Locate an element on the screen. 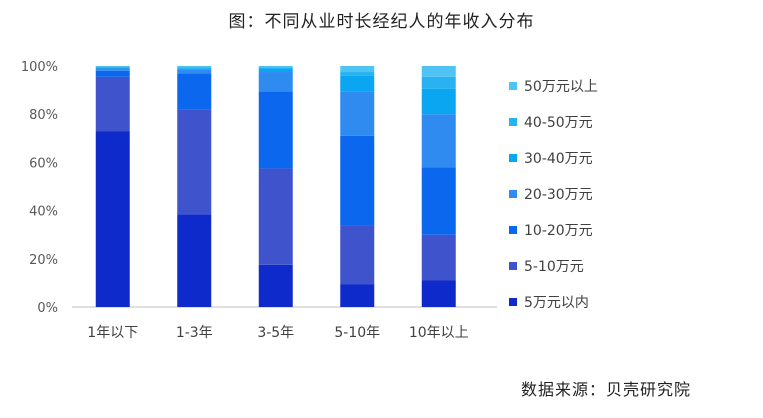 Image resolution: width=763 pixels, height=418 pixels. legend-label: 10-20万元 is located at coordinates (558, 231).